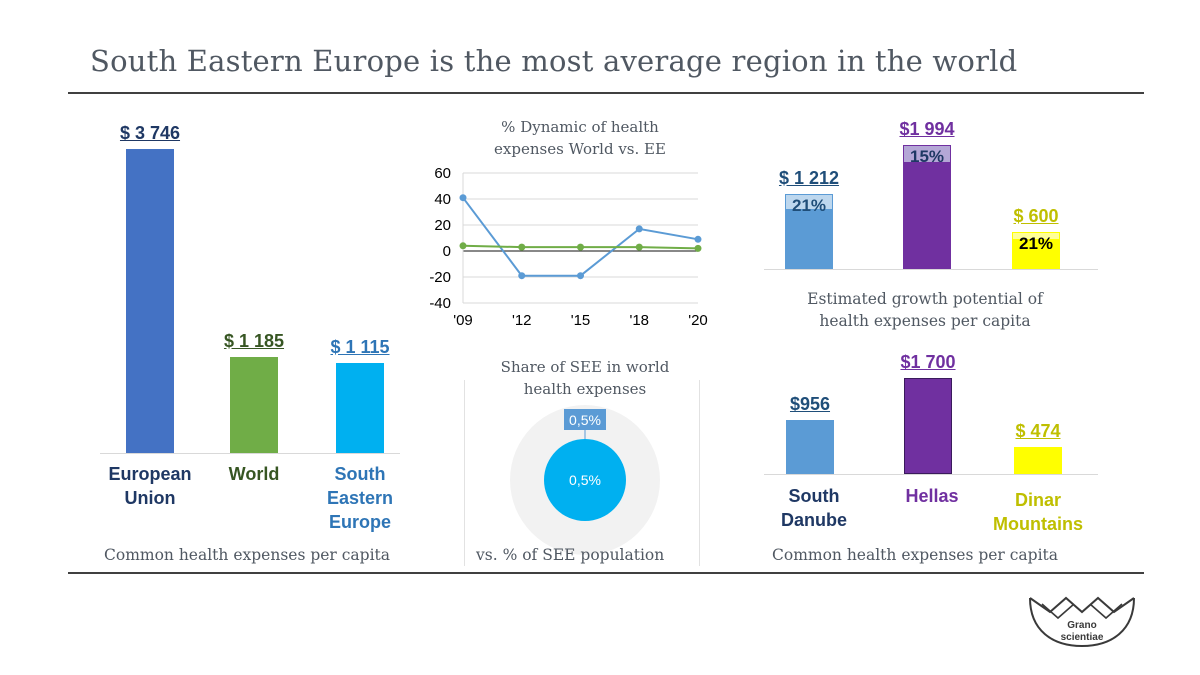 The image size is (1200, 675). I want to click on pie-chart-caption: vs. % of SEE population, so click(570, 555).